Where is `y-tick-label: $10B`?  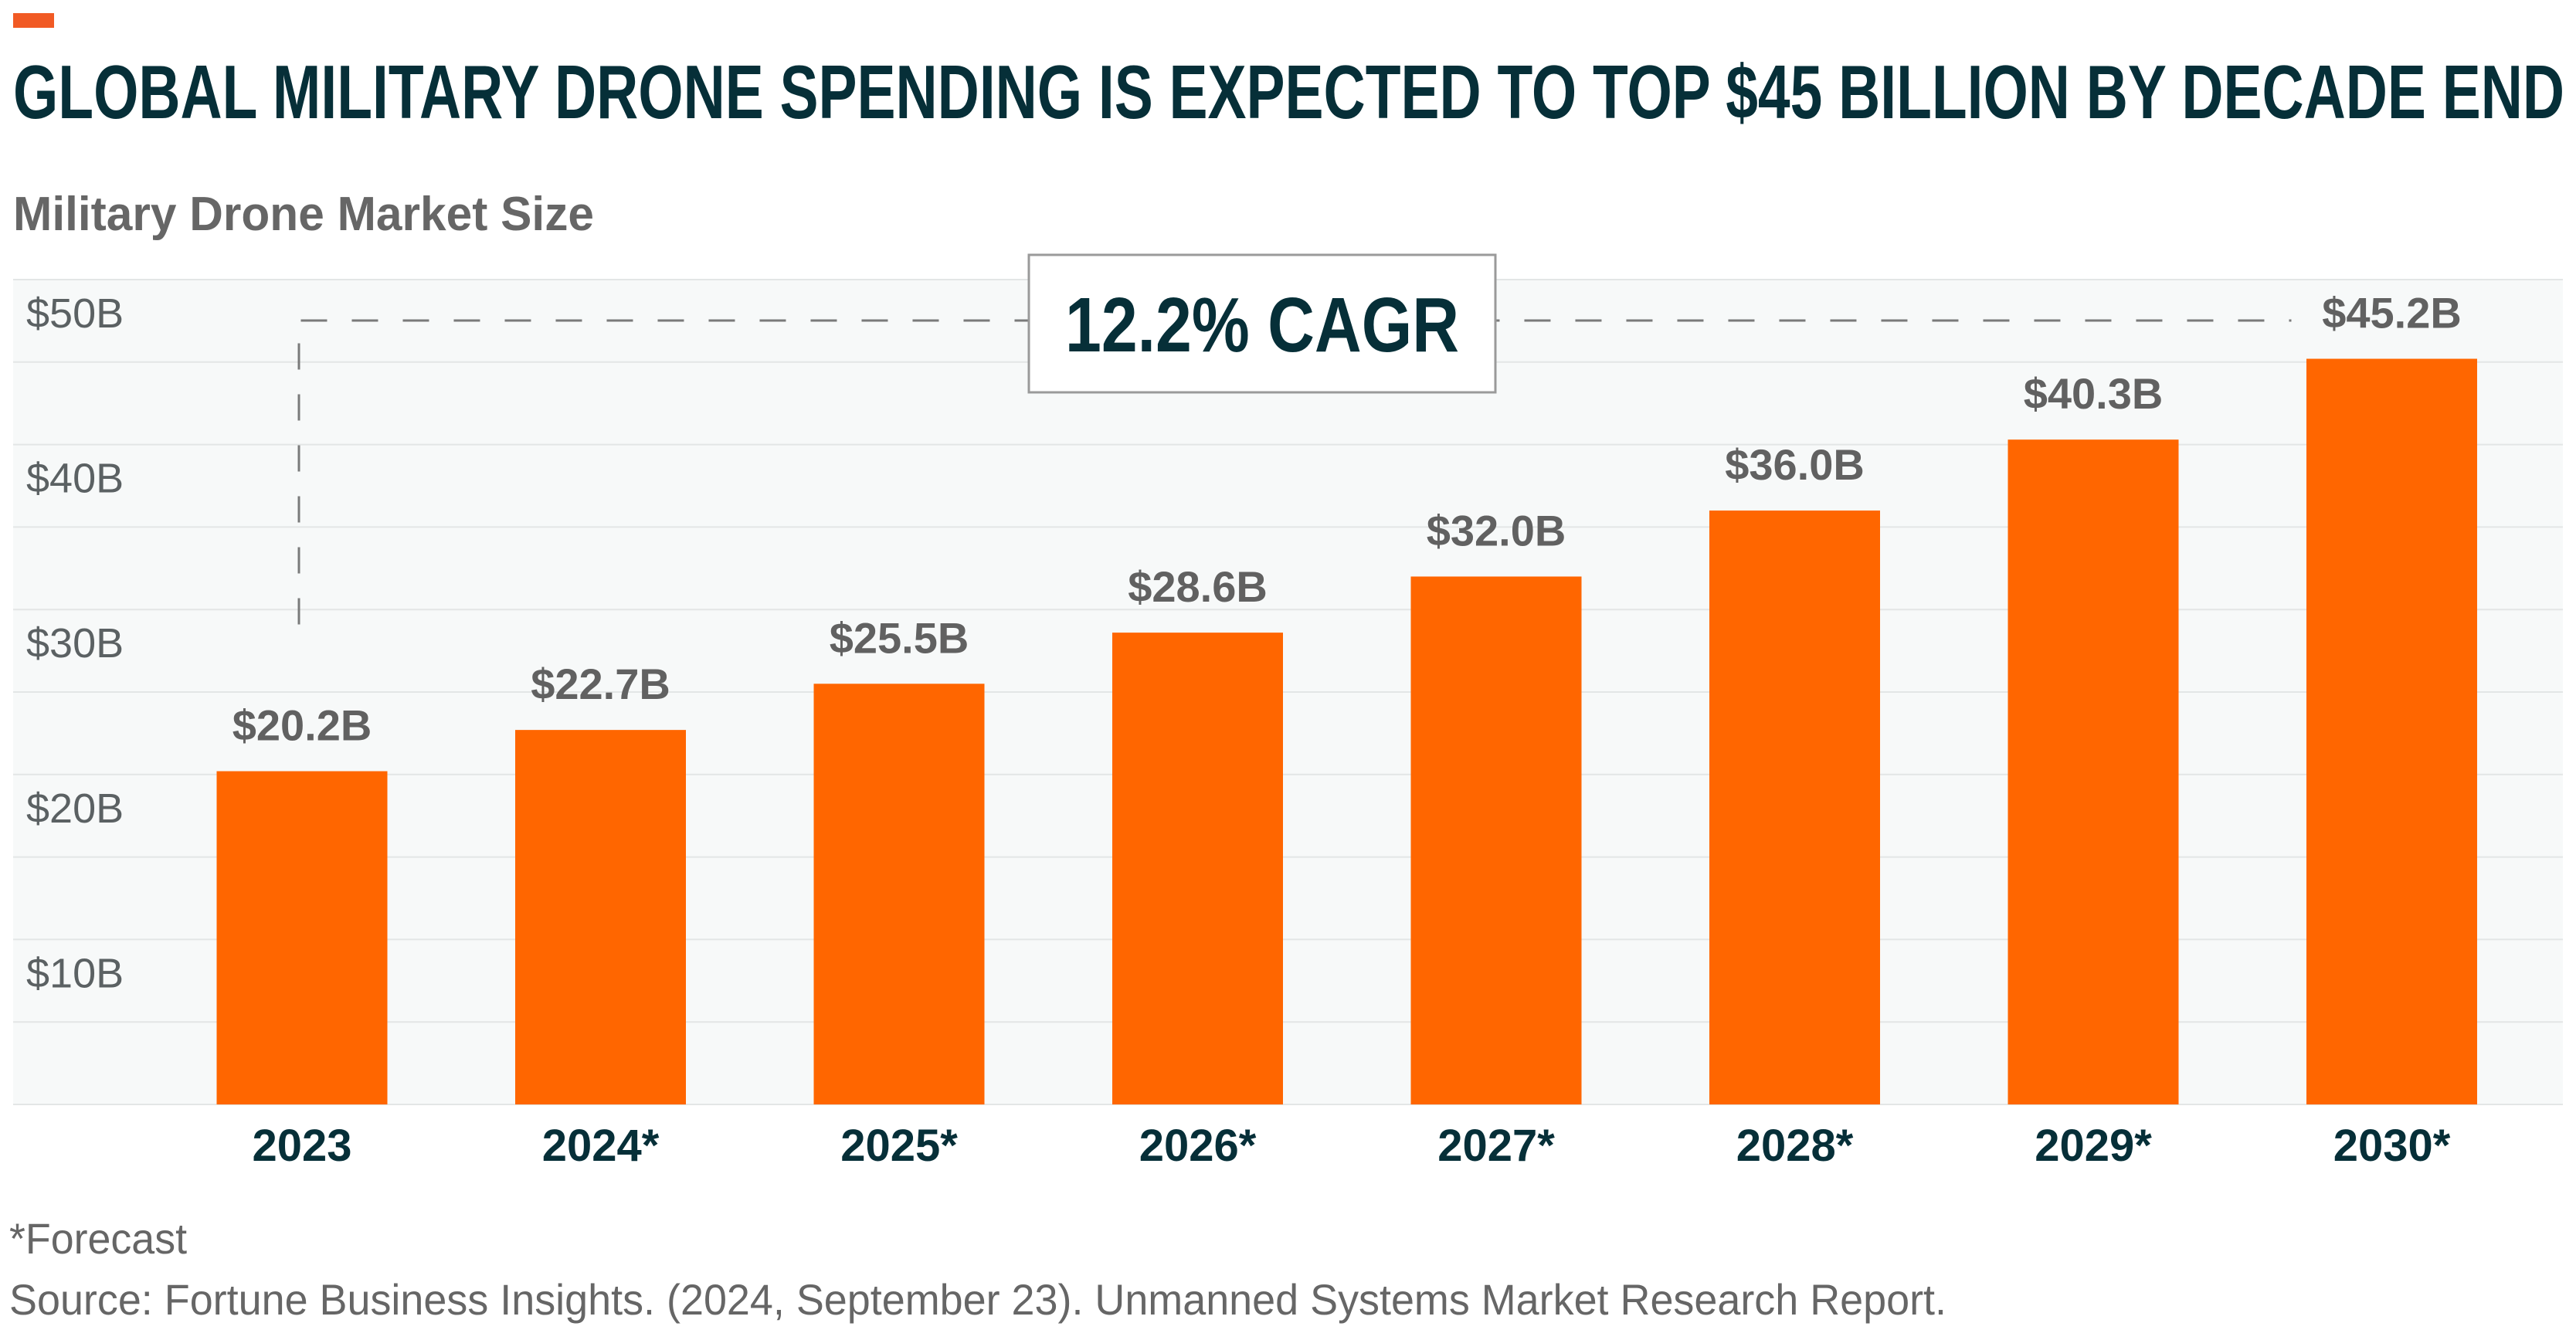
y-tick-label: $10B is located at coordinates (75, 973).